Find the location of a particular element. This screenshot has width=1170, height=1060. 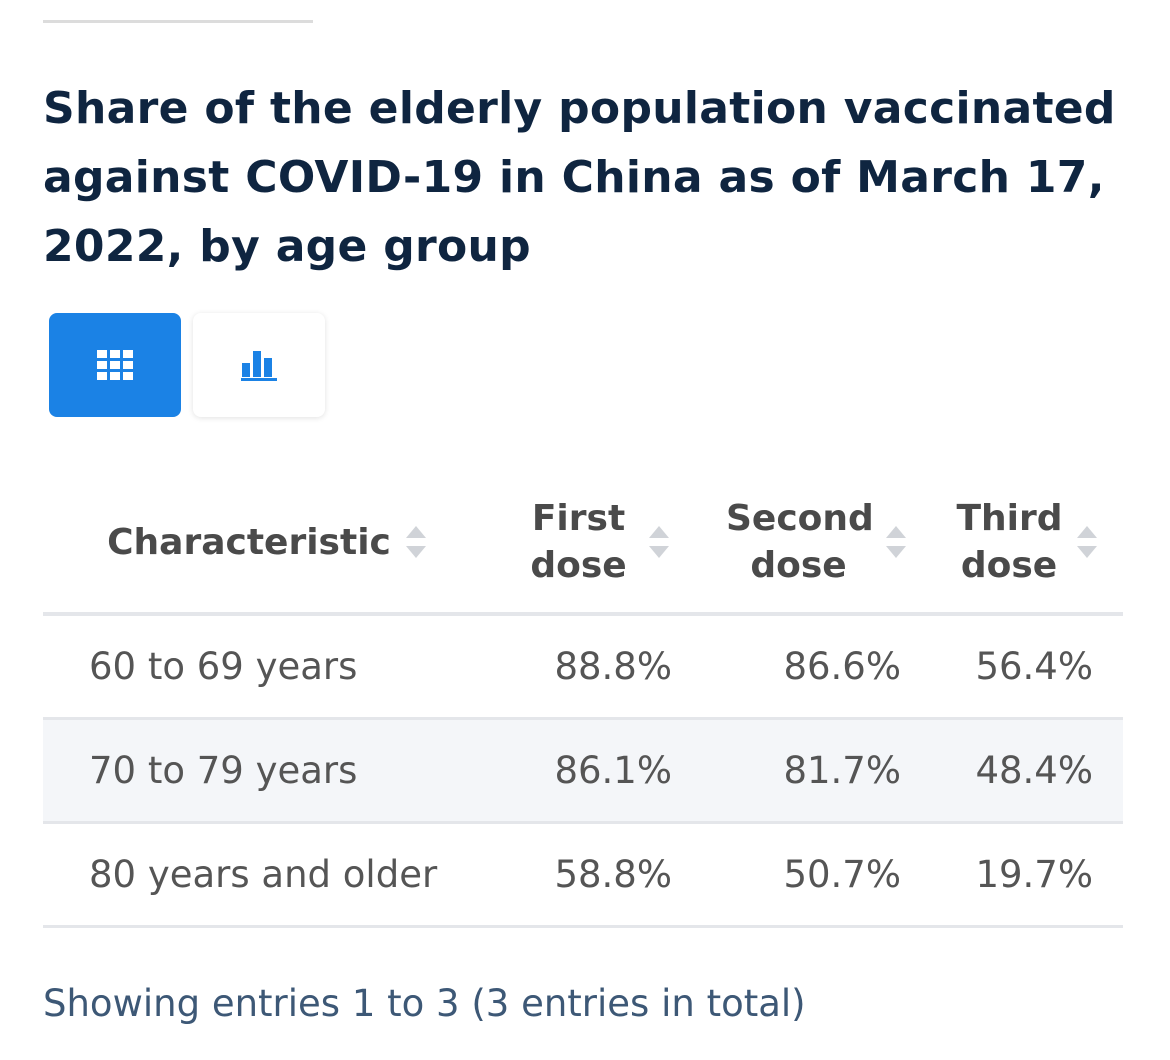

table-view-button is located at coordinates (115, 365).